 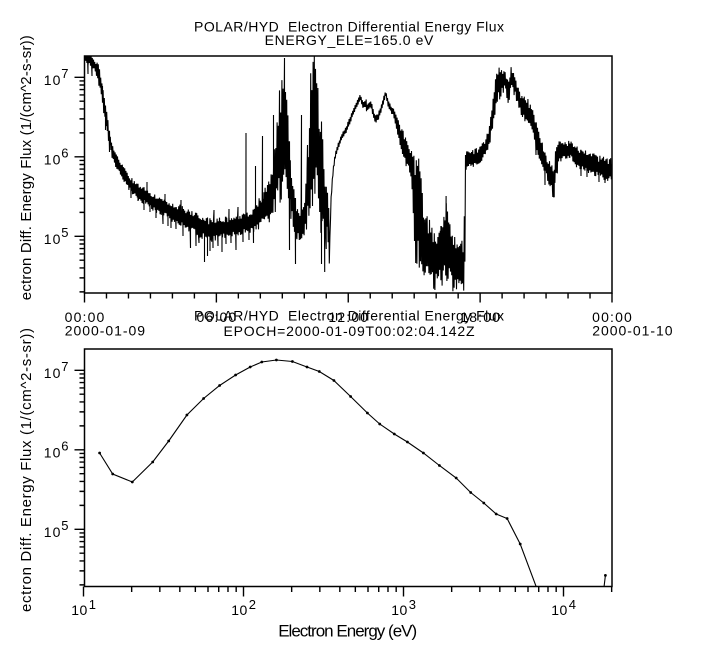 I want to click on svg-text: 2, so click(x=252, y=604).